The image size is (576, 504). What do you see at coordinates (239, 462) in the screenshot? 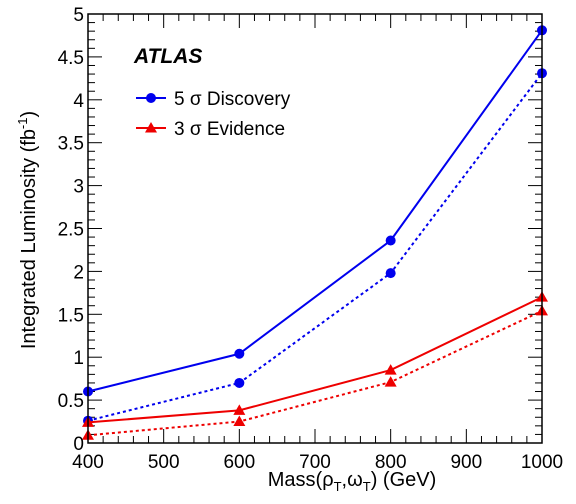
I see `x-tick-label: 600` at bounding box center [239, 462].